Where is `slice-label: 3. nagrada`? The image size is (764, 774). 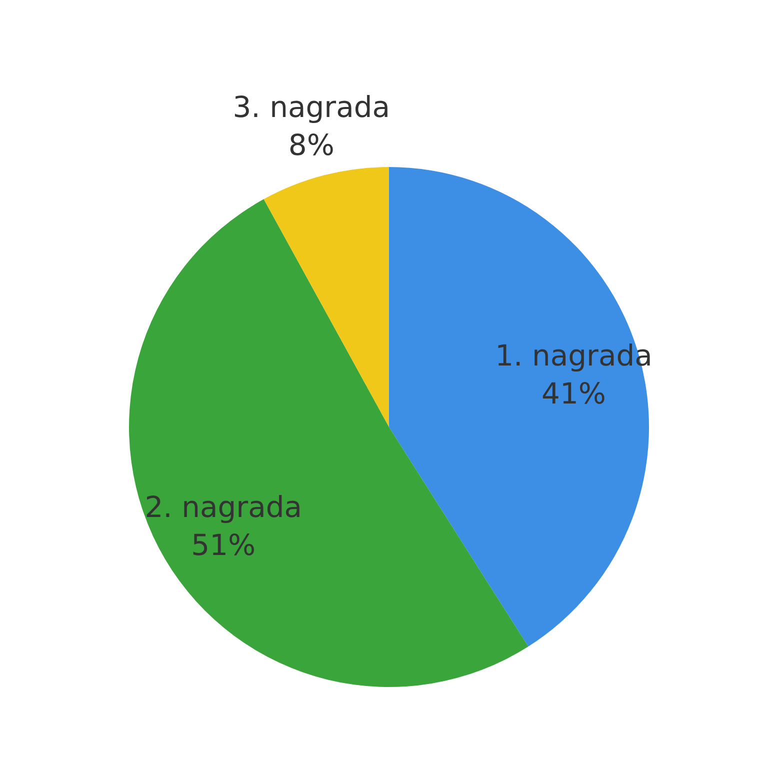
slice-label: 3. nagrada is located at coordinates (311, 107).